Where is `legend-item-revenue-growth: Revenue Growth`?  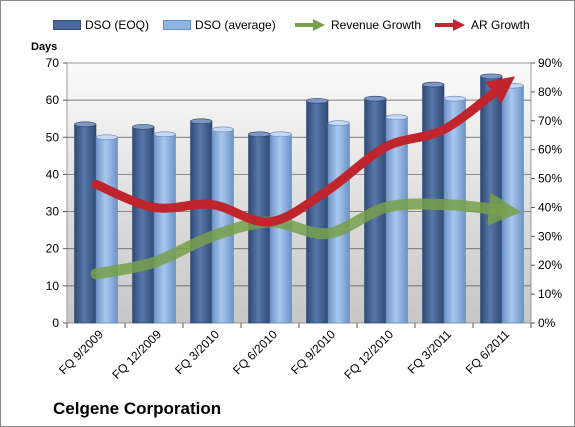
legend-item-revenue-growth: Revenue Growth is located at coordinates (357, 25).